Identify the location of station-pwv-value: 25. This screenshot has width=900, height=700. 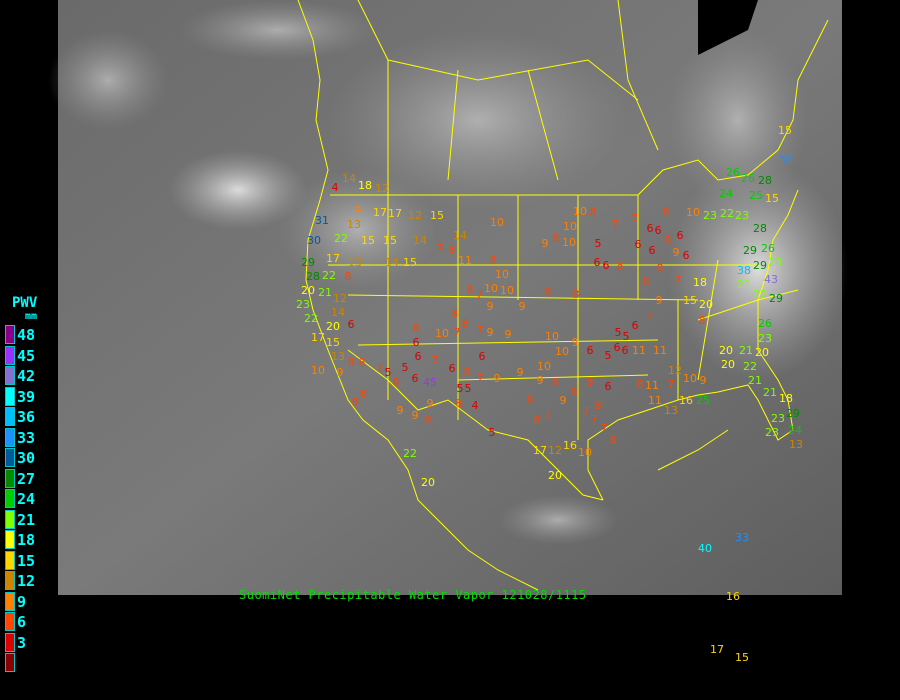
(703, 400).